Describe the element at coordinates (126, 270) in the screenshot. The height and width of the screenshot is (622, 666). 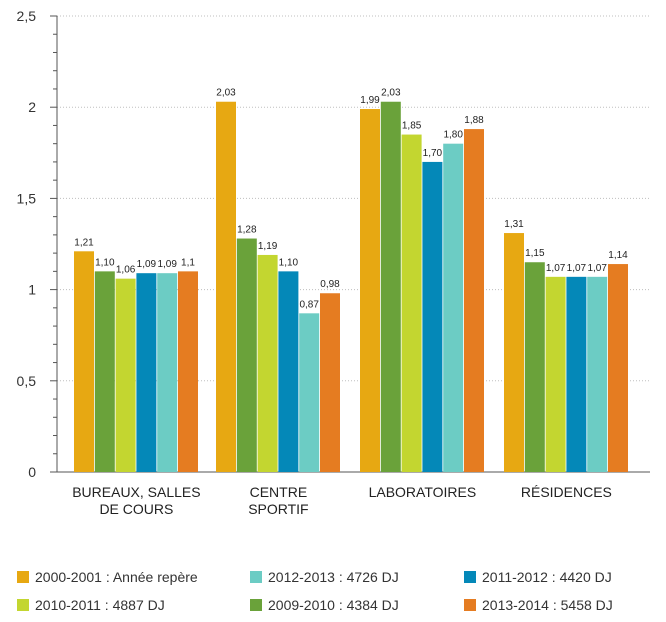
I see `data-label: 1,06` at that location.